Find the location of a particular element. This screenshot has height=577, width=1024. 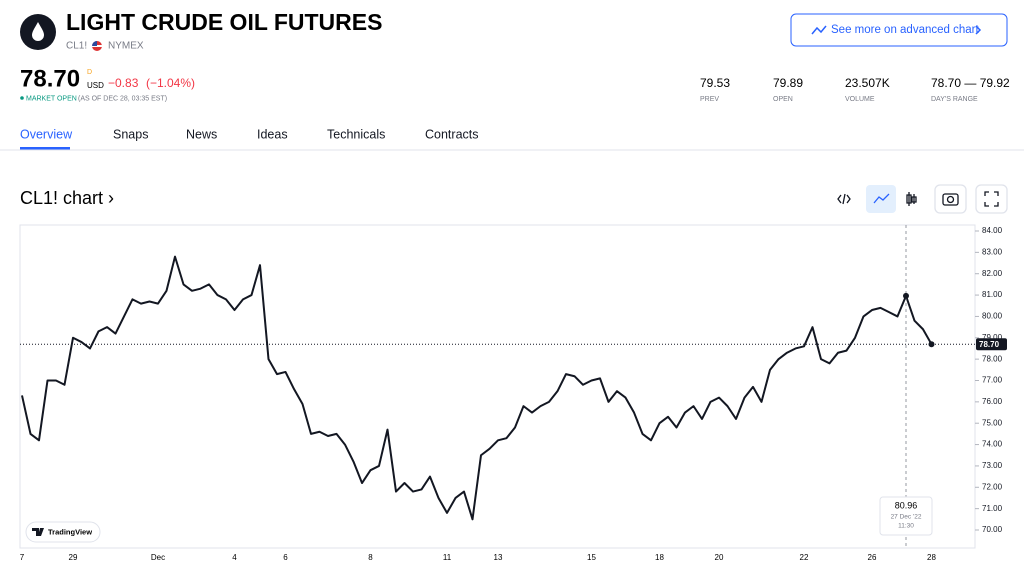

x-tick-label: 26 is located at coordinates (872, 557).